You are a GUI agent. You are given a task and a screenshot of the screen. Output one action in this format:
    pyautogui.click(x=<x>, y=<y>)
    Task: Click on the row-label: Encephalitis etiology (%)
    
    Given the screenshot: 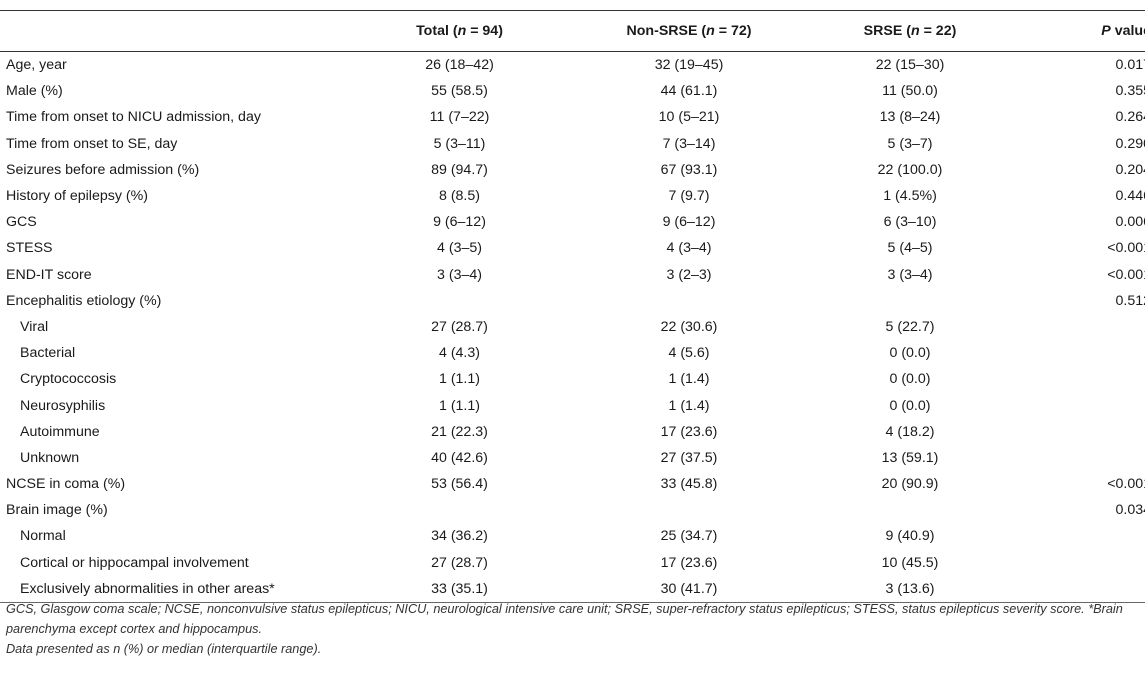 What is the action you would take?
    pyautogui.click(x=84, y=300)
    